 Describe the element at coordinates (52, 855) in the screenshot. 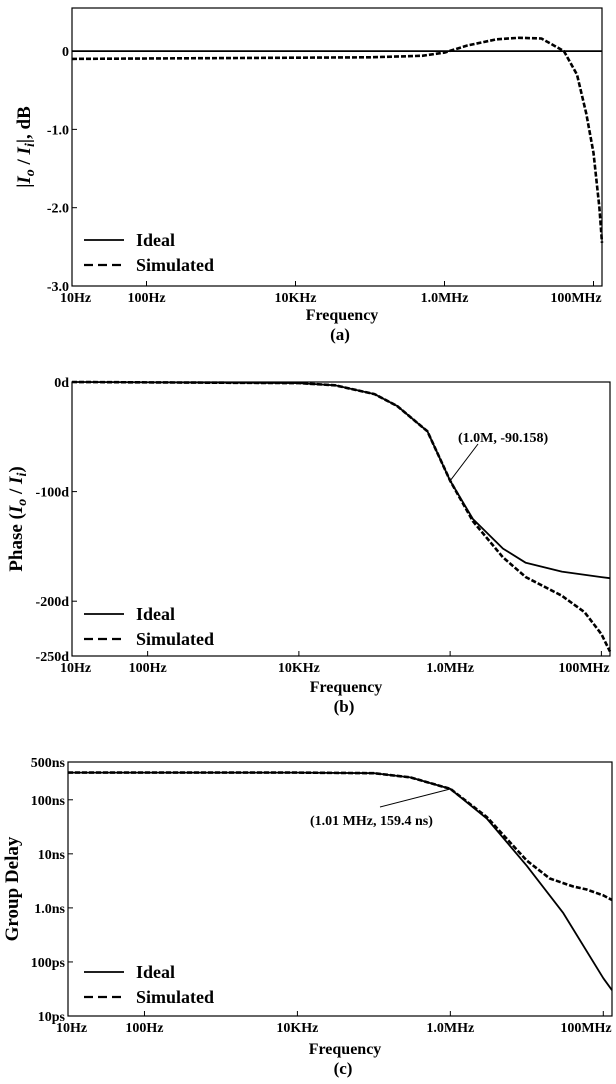

I see `y-tick-label: 10ns` at that location.